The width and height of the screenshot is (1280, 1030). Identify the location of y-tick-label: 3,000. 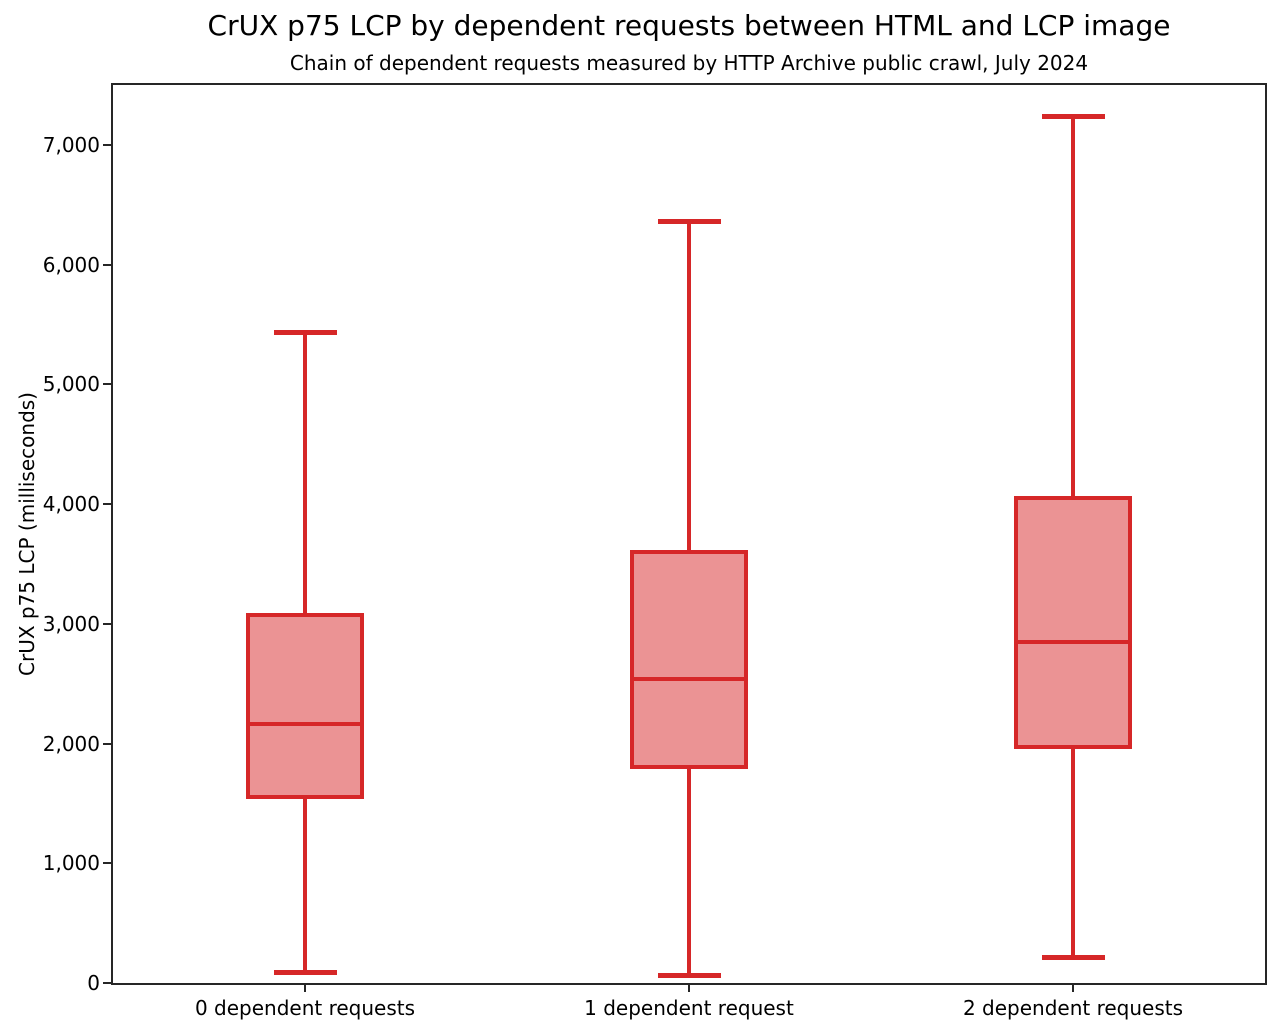
(71, 623).